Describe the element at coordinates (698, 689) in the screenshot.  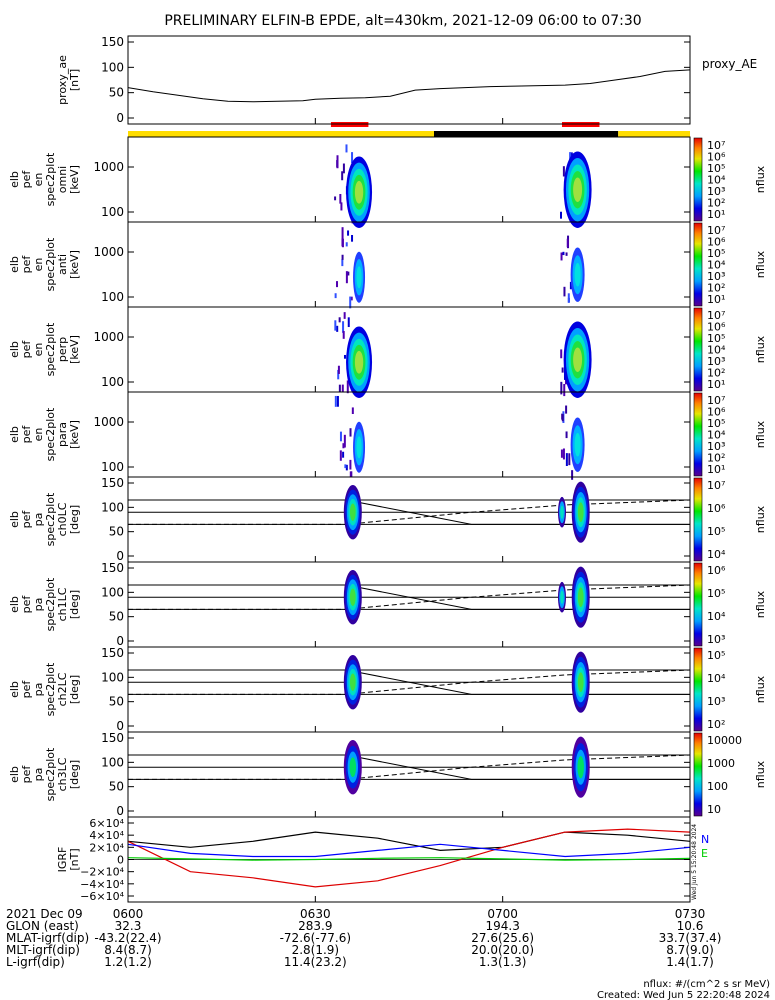
I see `colorbar-pa-ch2` at that location.